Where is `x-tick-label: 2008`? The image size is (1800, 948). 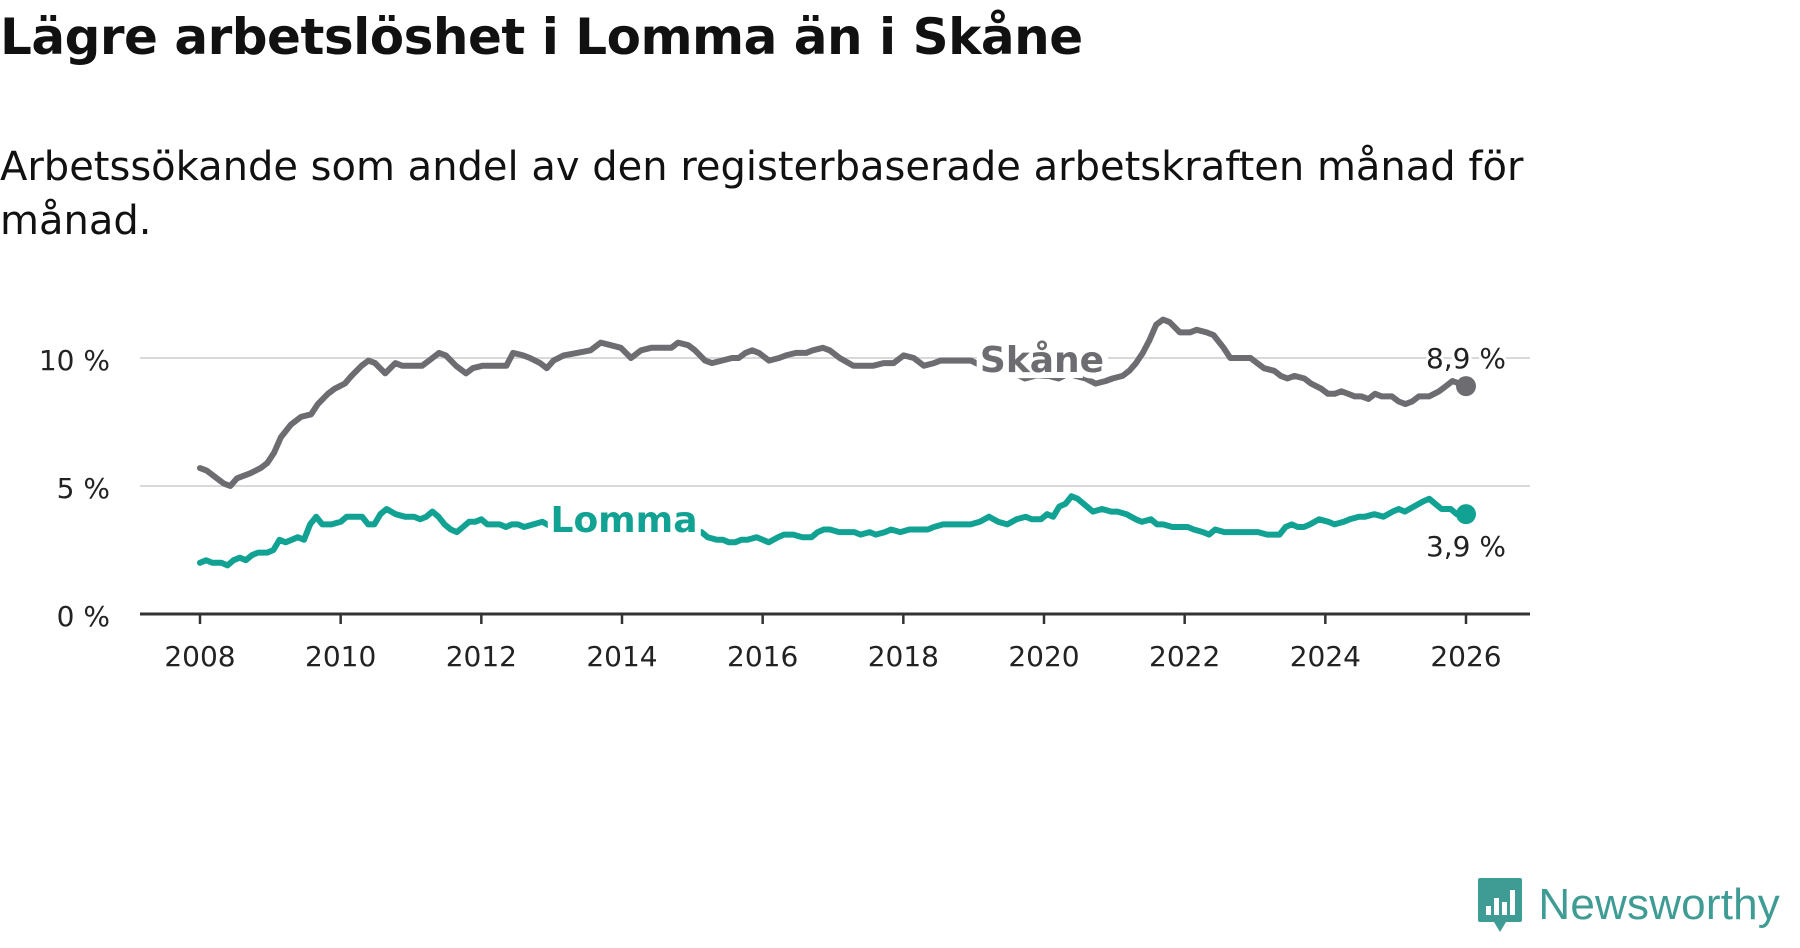
x-tick-label: 2008 is located at coordinates (199, 656).